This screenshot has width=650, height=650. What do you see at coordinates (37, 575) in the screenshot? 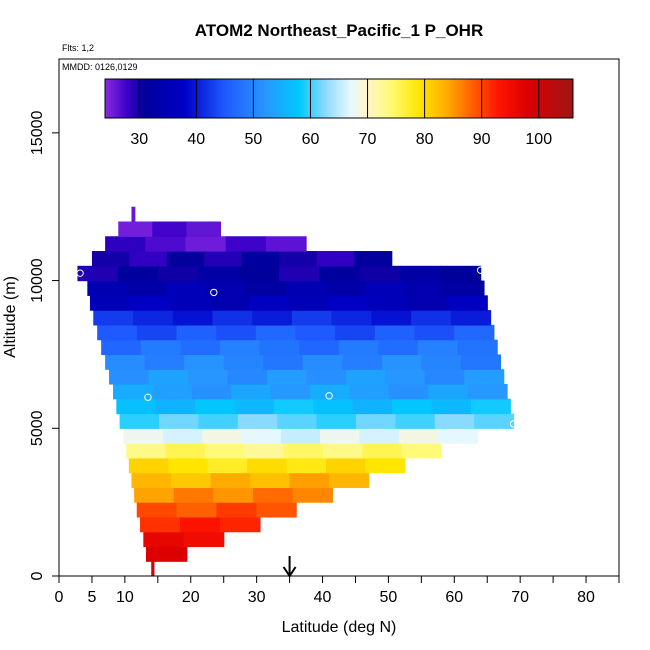
I see `y-tick-label: 0` at bounding box center [37, 575].